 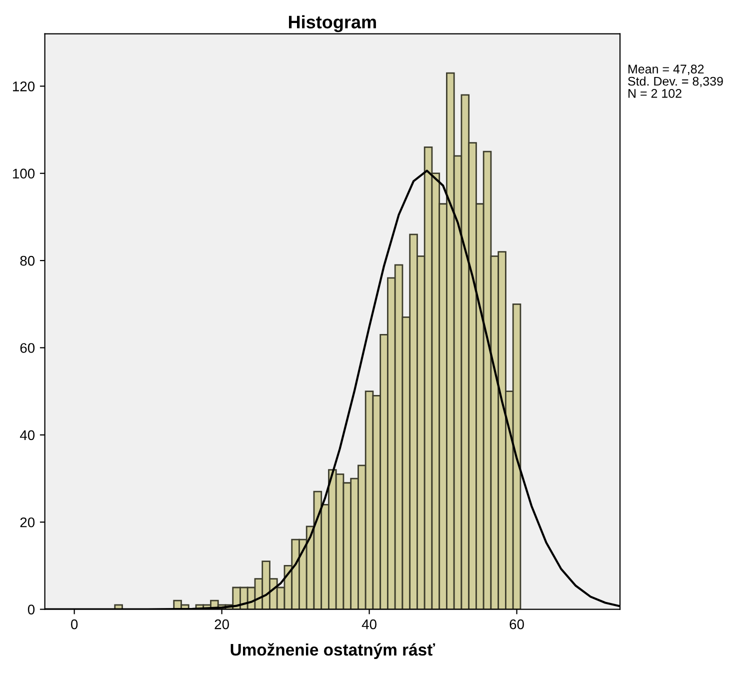 What do you see at coordinates (666, 69) in the screenshot?
I see `text: Mean = 47,82` at bounding box center [666, 69].